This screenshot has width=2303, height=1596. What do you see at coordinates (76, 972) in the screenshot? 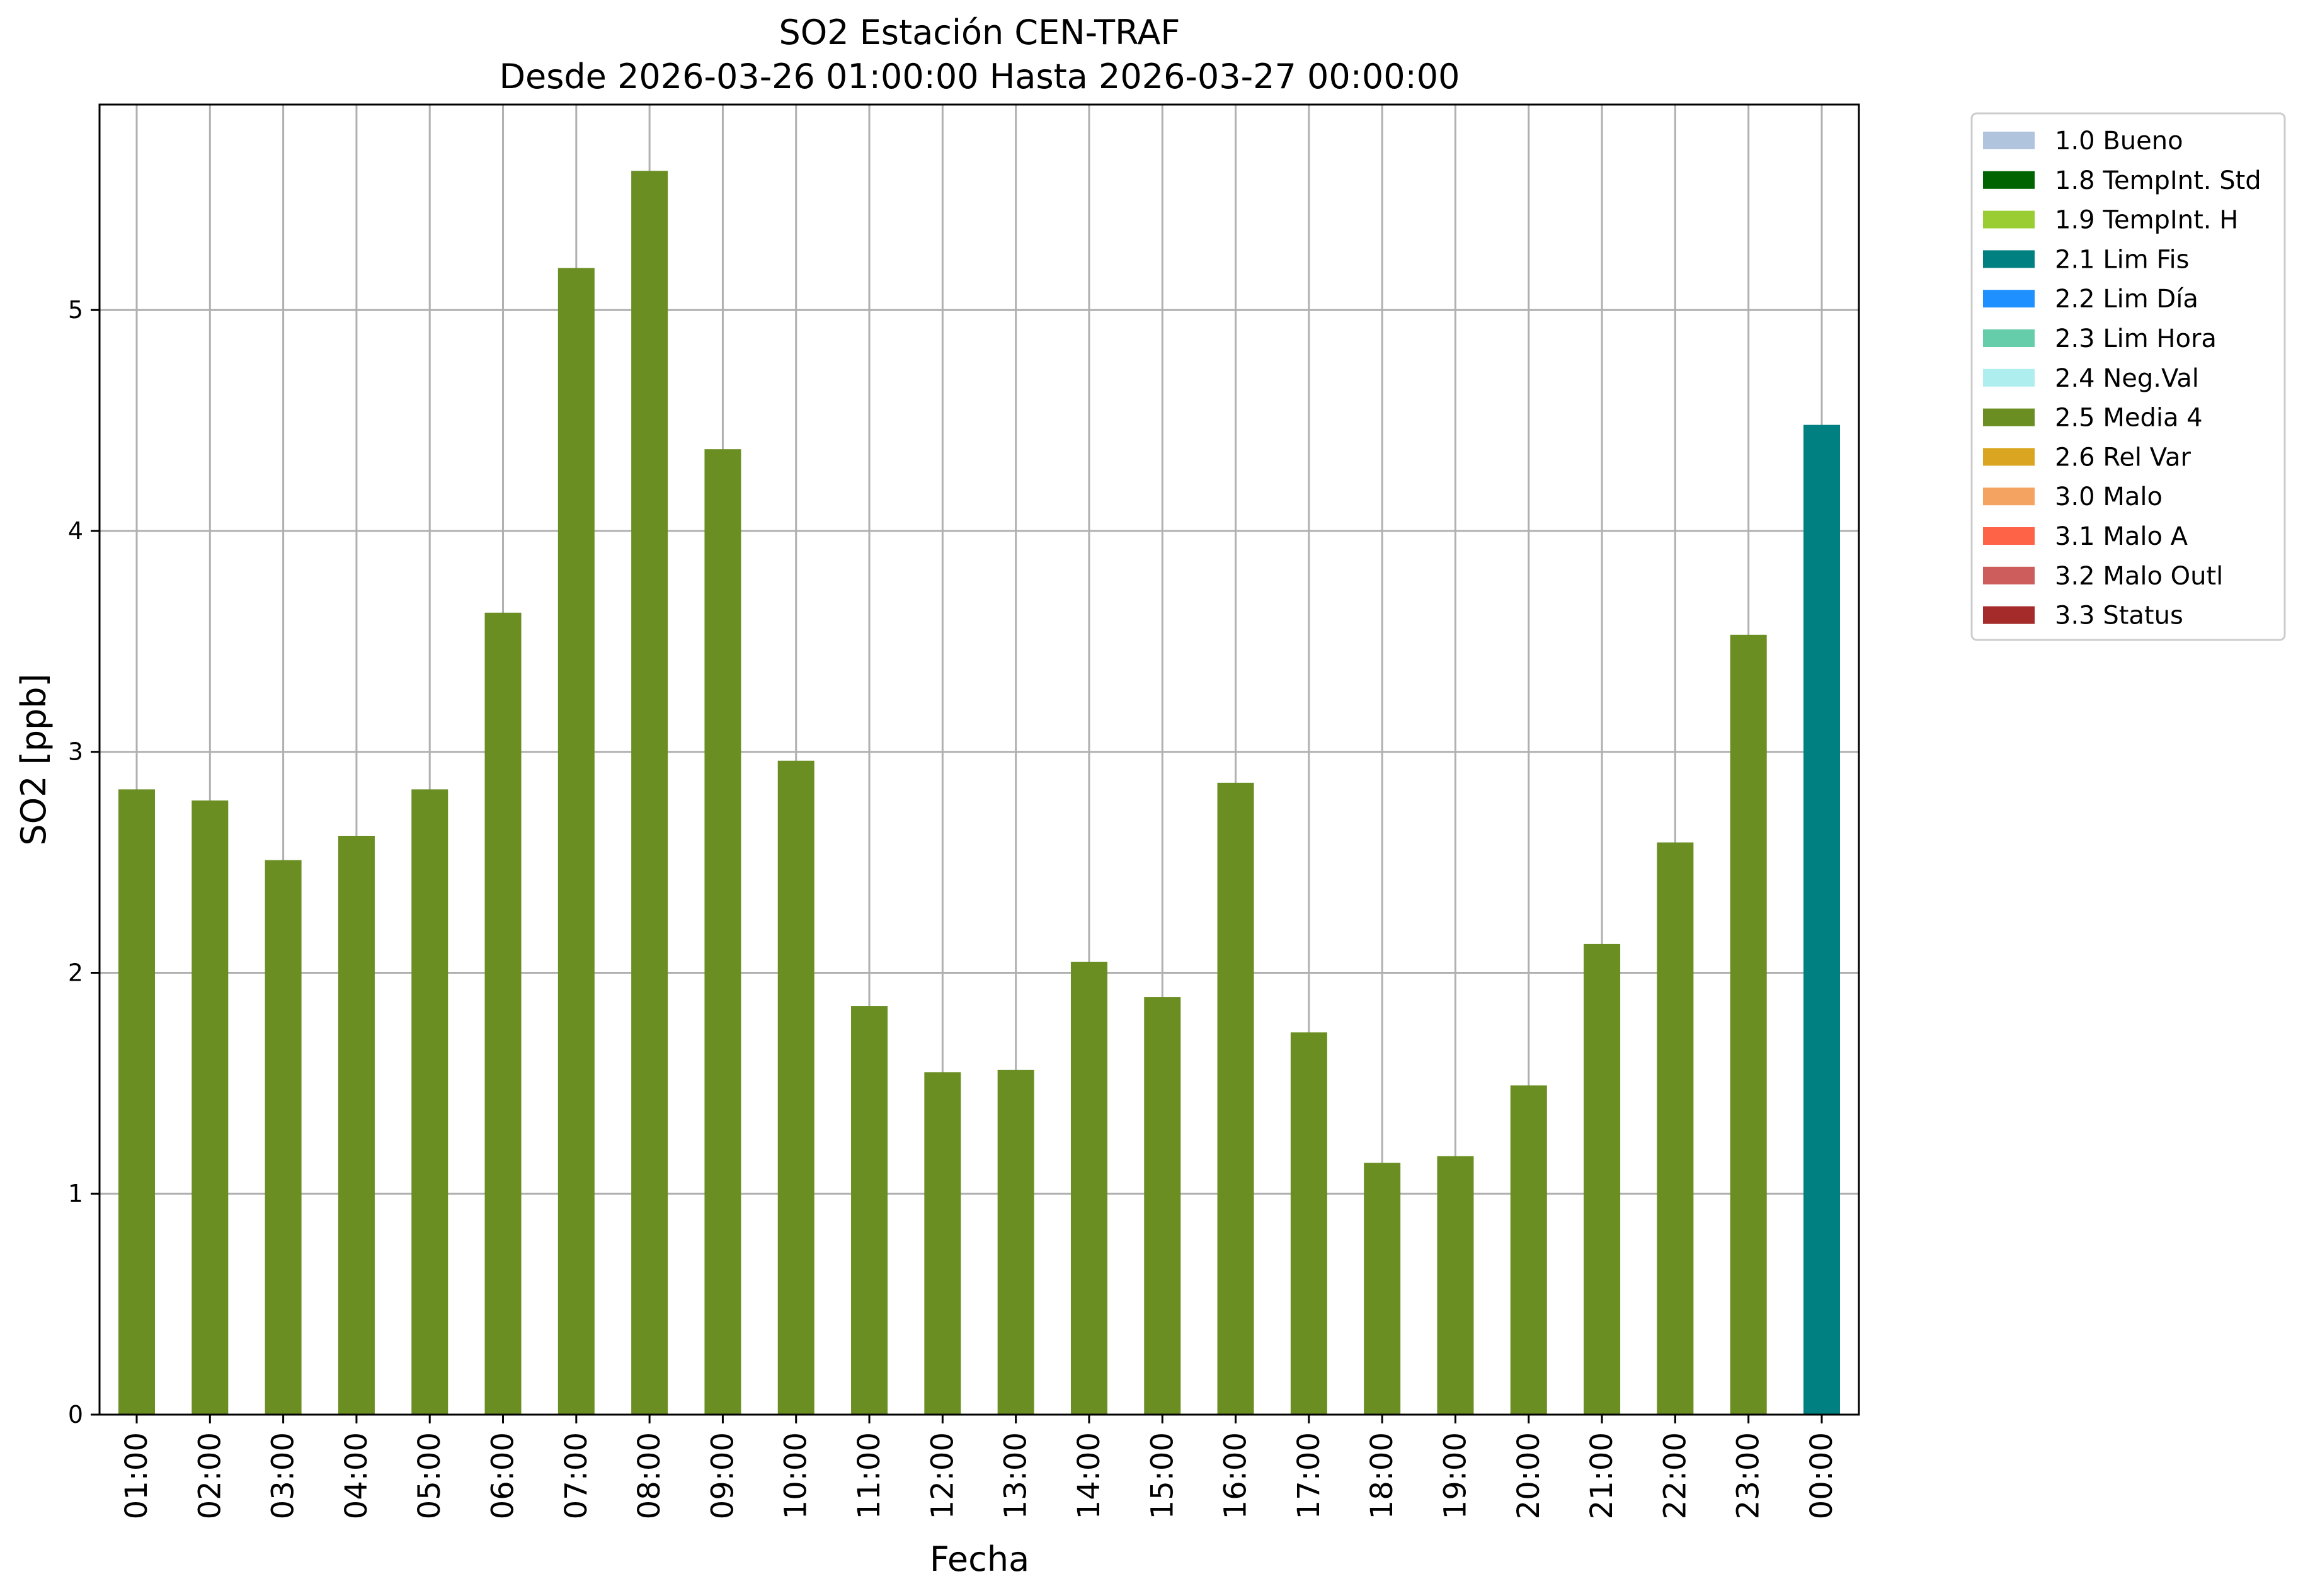
I see `y-tick-label: 2` at bounding box center [76, 972].